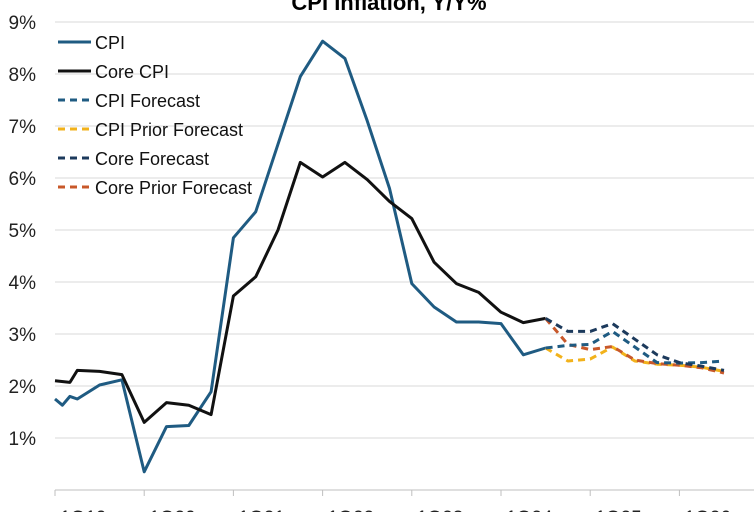  Describe the element at coordinates (23, 179) in the screenshot. I see `y-tick-label: 6%` at that location.